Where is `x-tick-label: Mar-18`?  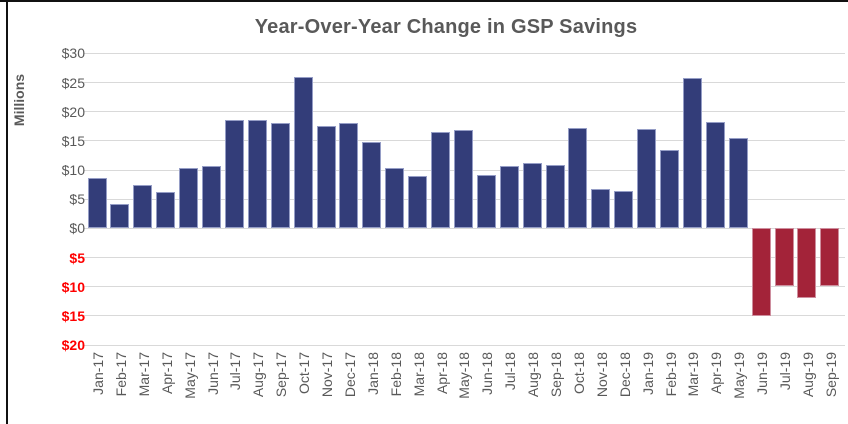
x-tick-label: Mar-18 is located at coordinates (418, 374).